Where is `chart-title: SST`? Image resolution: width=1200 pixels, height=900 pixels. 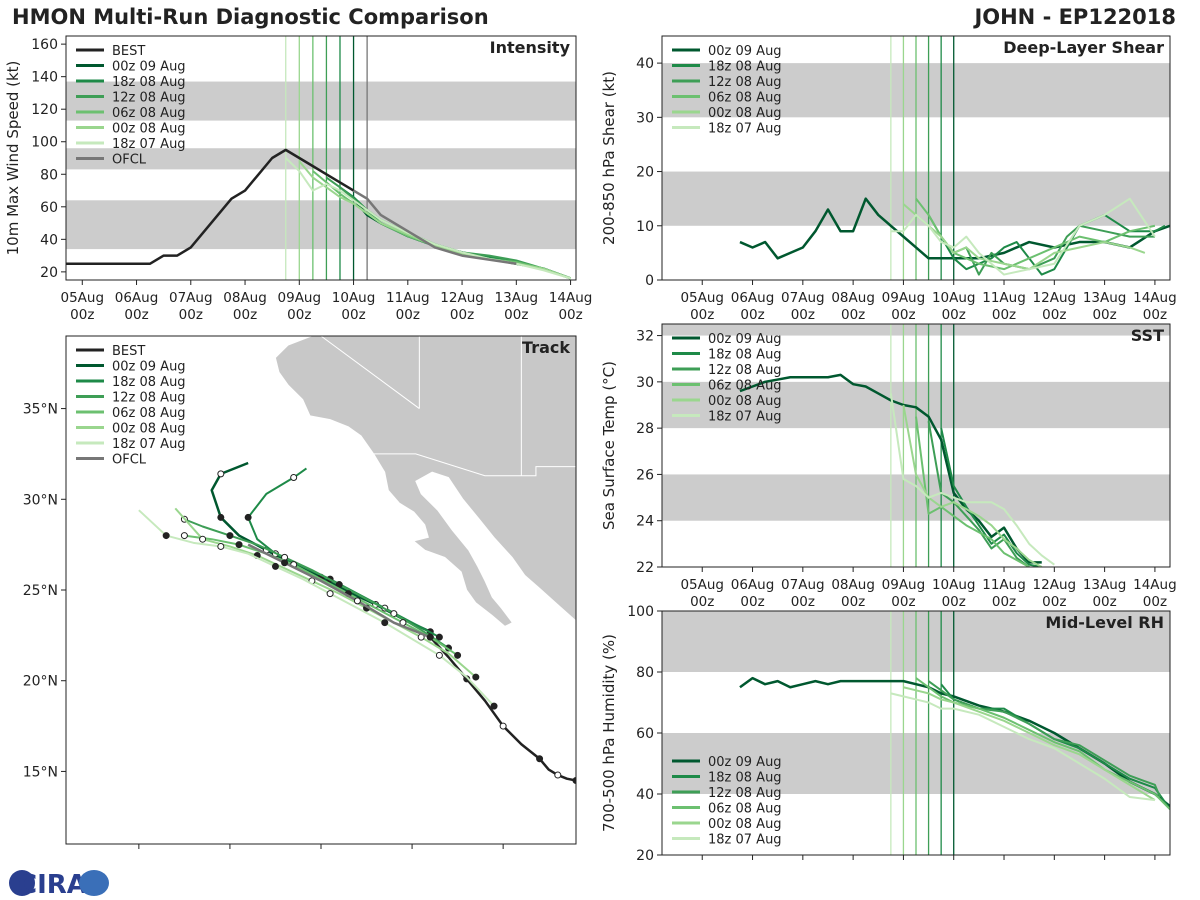
chart-title: SST is located at coordinates (1147, 335).